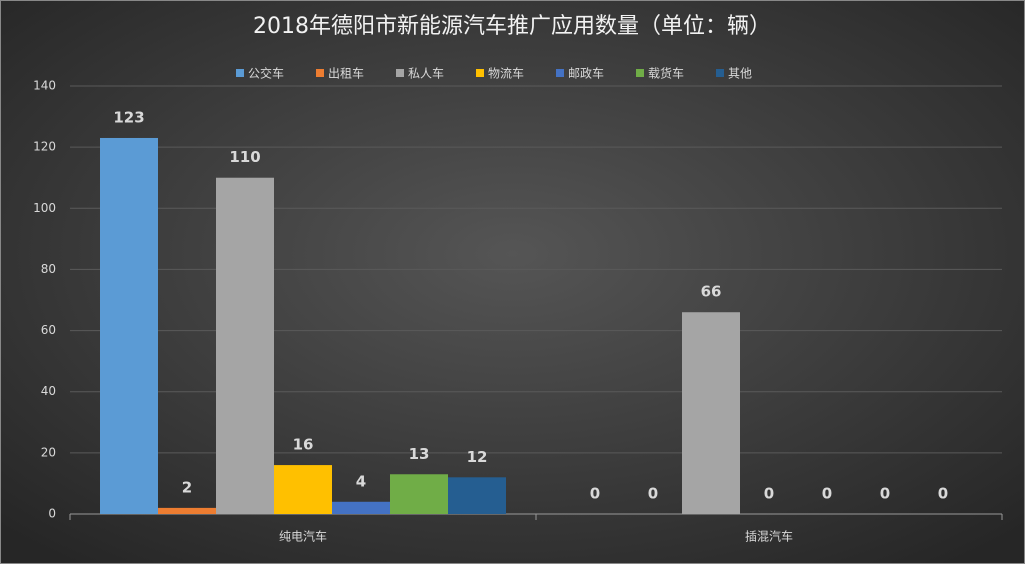  I want to click on y-tick-label: 80, so click(48, 269).